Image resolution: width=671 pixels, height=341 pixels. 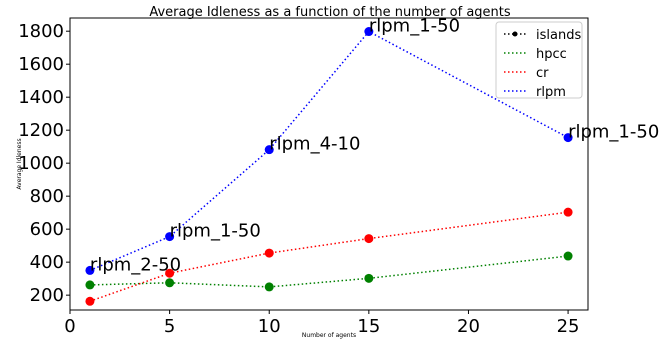 I want to click on legend-item-islands: islands, so click(x=542, y=35).